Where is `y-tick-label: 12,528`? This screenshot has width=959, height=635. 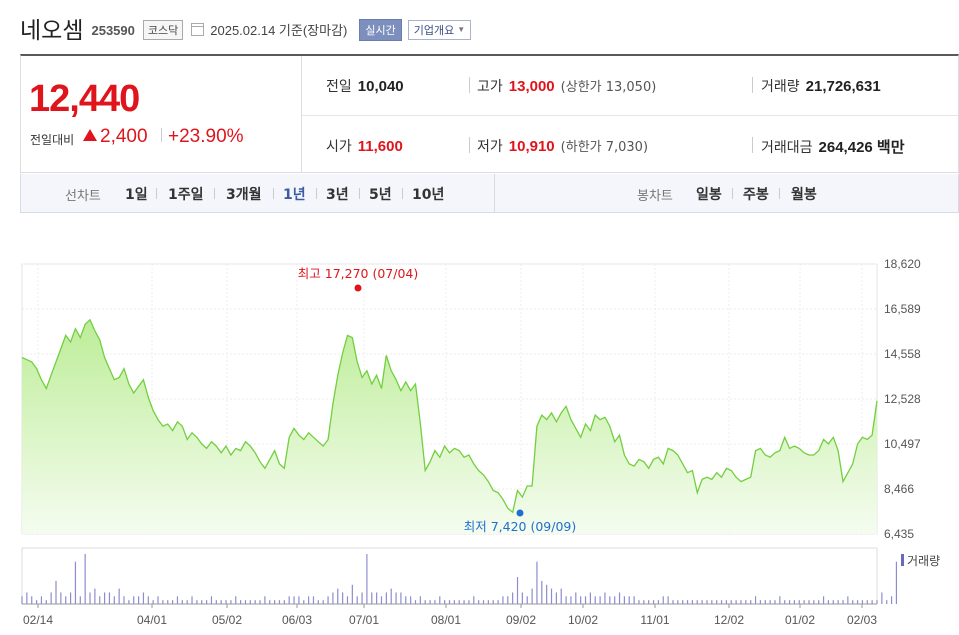 y-tick-label: 12,528 is located at coordinates (902, 399).